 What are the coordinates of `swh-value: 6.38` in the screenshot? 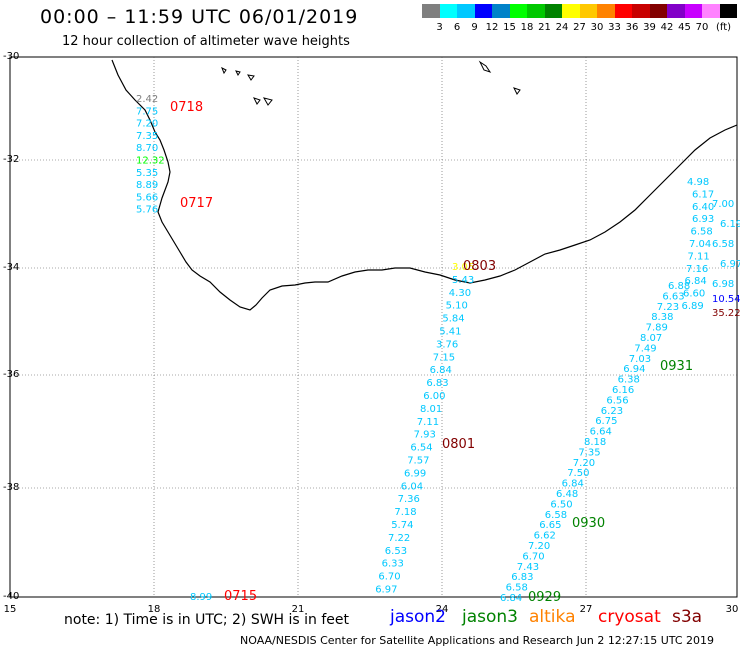 It's located at (629, 380).